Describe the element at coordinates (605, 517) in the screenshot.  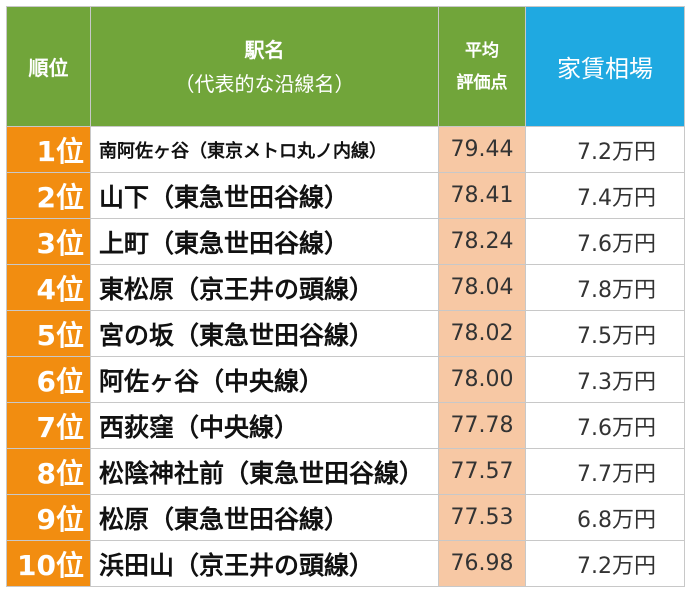
I see `rent-price: 6.8万円` at that location.